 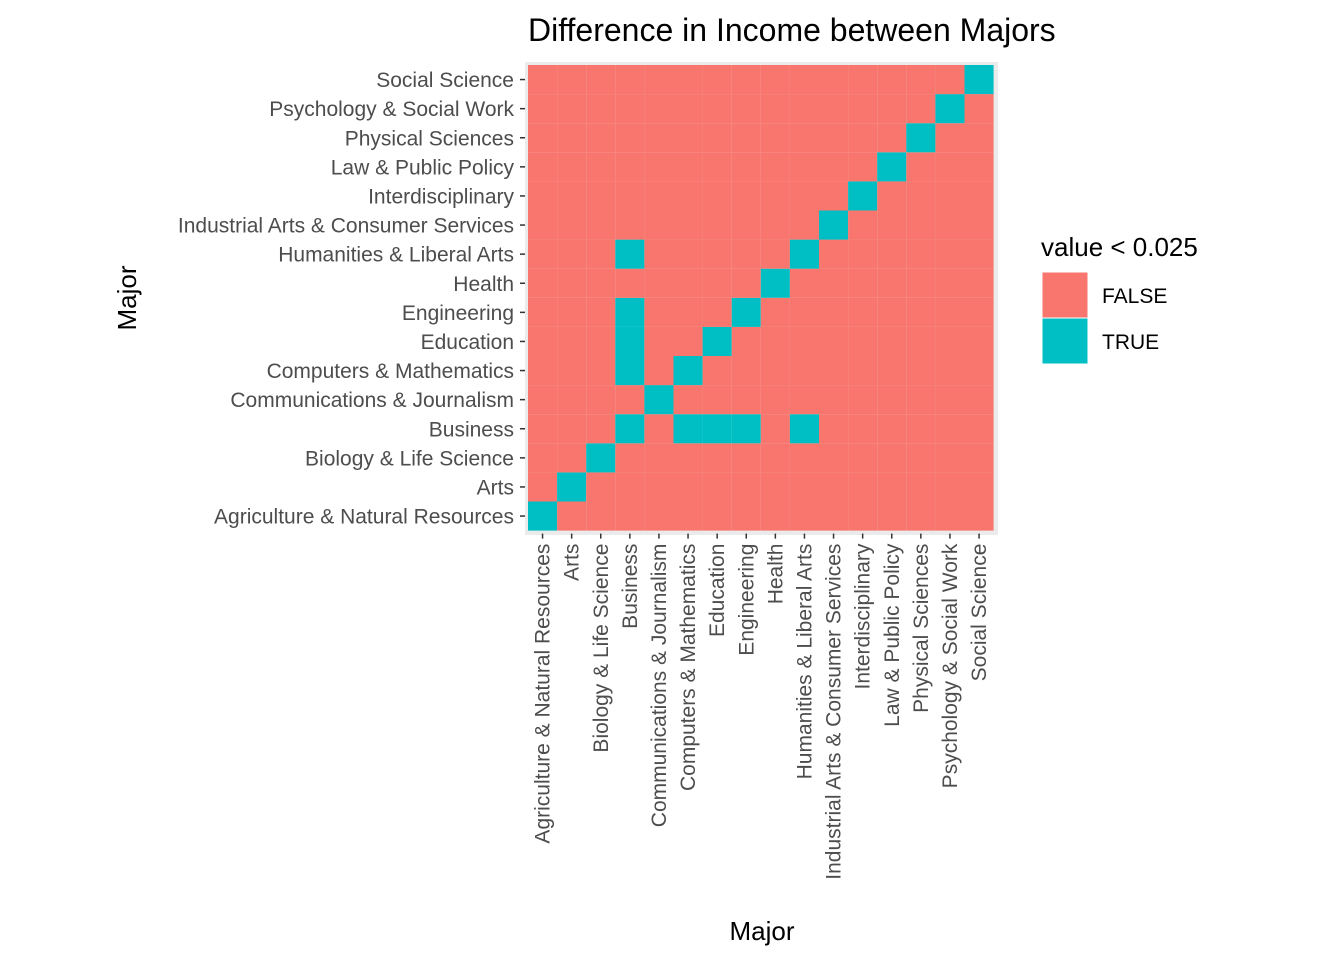 I want to click on legend-title: value < 0.025, so click(x=1119, y=247).